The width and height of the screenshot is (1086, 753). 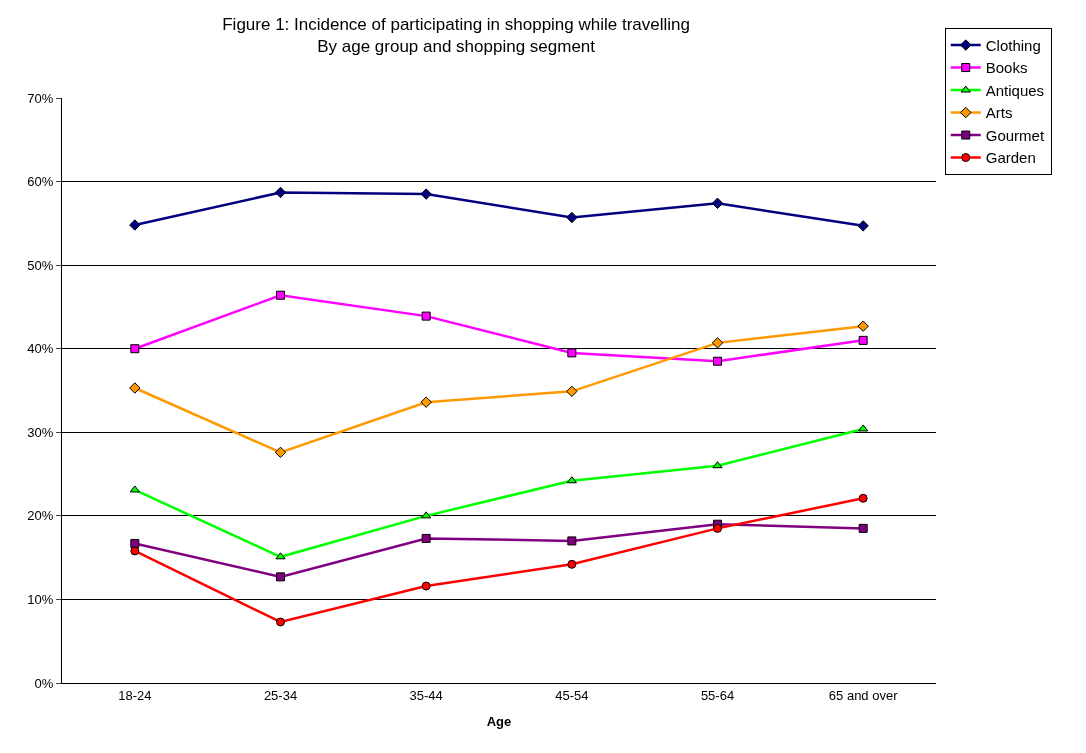 What do you see at coordinates (40, 349) in the screenshot?
I see `y-tick-label: 40%` at bounding box center [40, 349].